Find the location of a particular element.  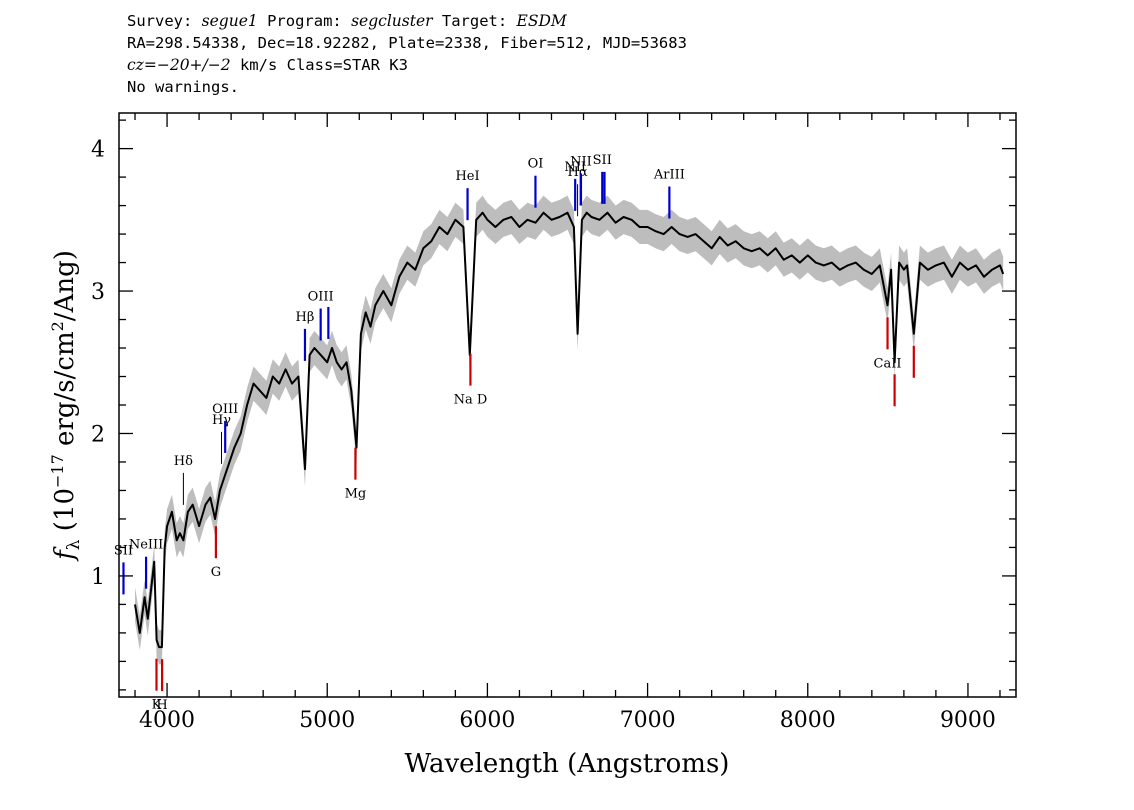

line-label: Na D is located at coordinates (471, 400).